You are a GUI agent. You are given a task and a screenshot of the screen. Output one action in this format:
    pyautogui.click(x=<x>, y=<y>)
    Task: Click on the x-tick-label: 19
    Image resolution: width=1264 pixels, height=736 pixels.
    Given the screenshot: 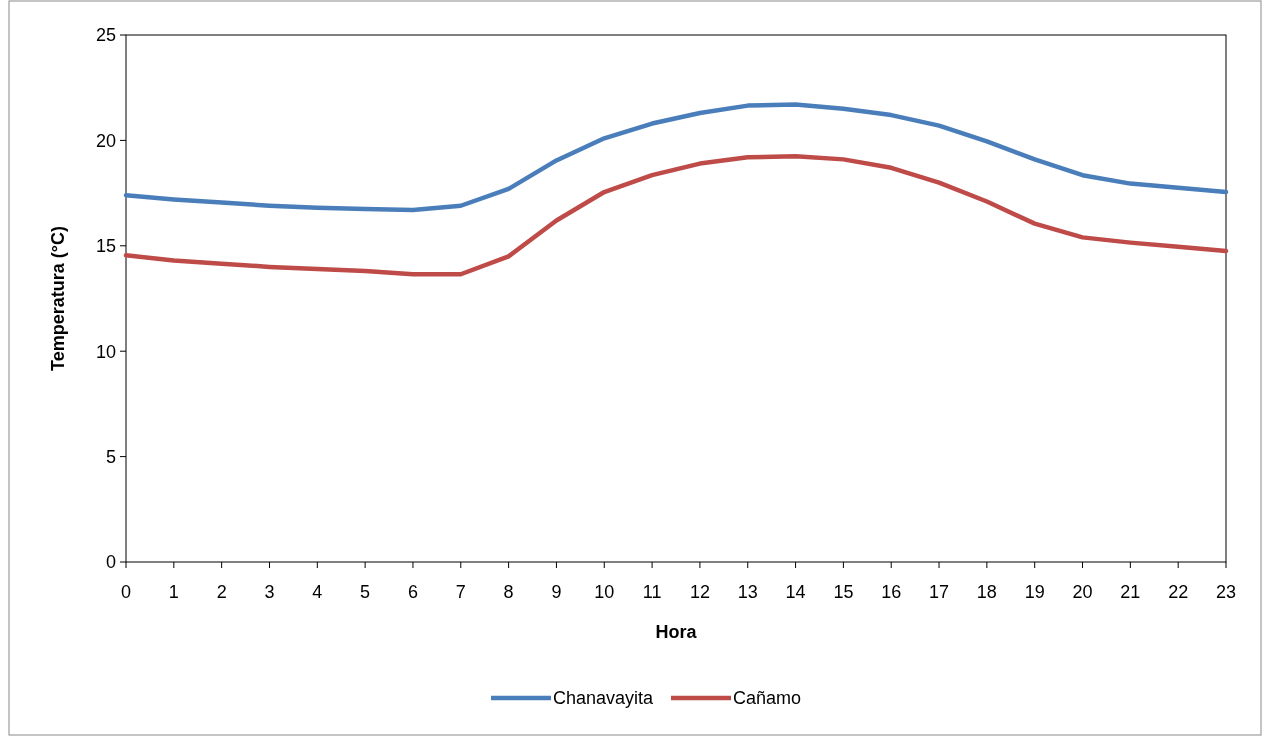 What is the action you would take?
    pyautogui.click(x=1034, y=592)
    